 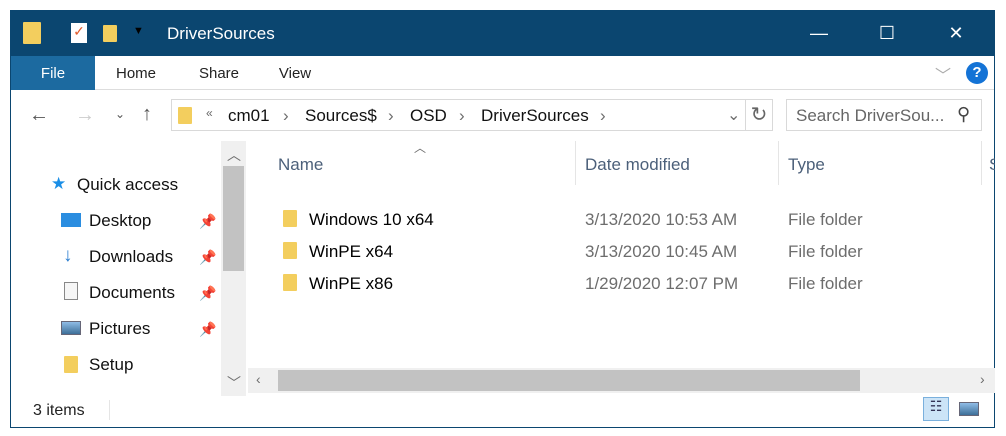 I want to click on status-divider, so click(x=109, y=410).